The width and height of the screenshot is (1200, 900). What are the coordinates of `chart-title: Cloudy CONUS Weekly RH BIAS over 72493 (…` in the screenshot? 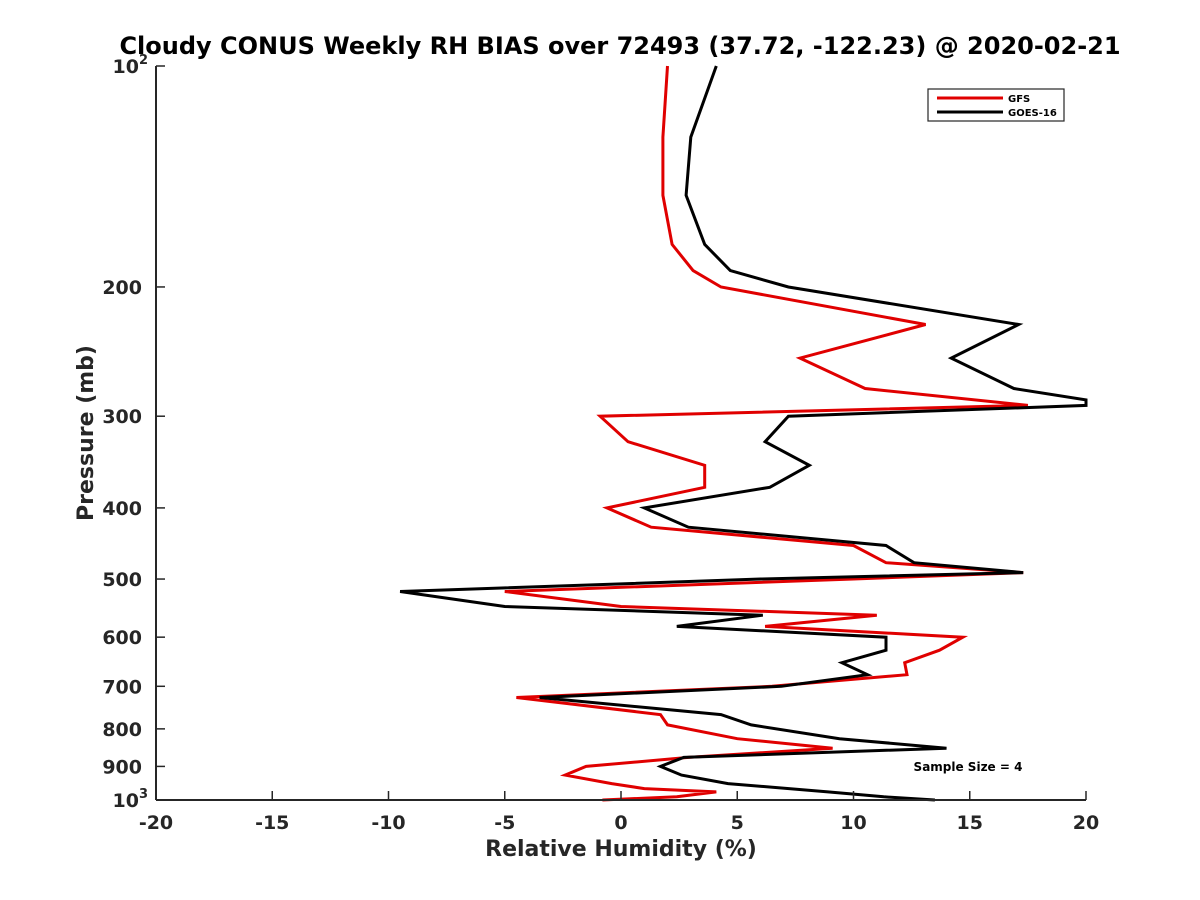 It's located at (619, 46).